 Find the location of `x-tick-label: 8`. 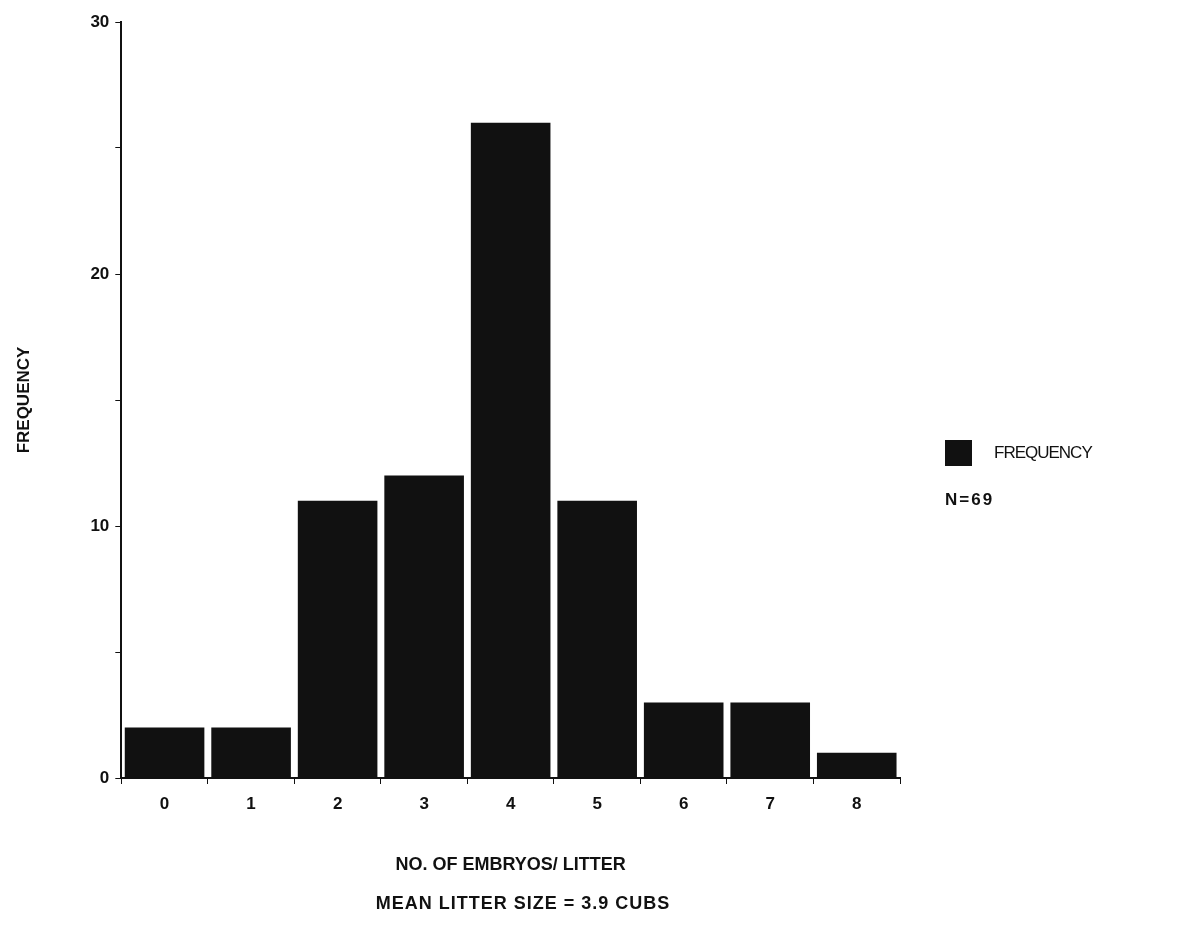

x-tick-label: 8 is located at coordinates (857, 803).